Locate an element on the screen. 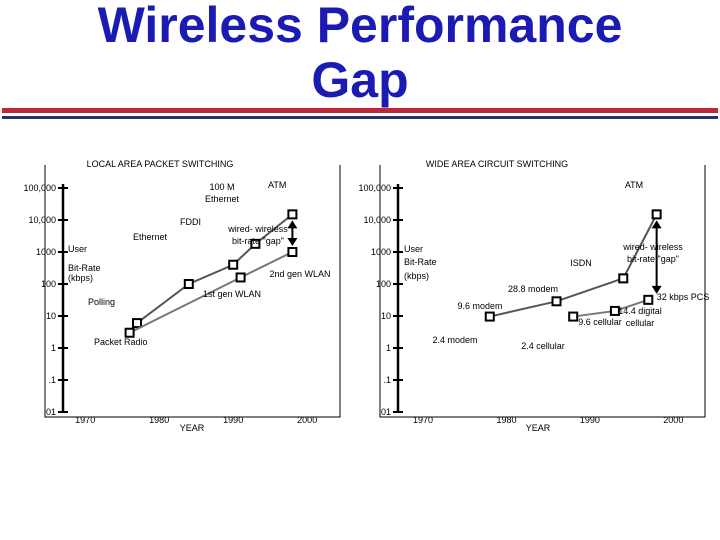 This screenshot has width=720, height=540. slide-title-line2: Gap is located at coordinates (360, 80).